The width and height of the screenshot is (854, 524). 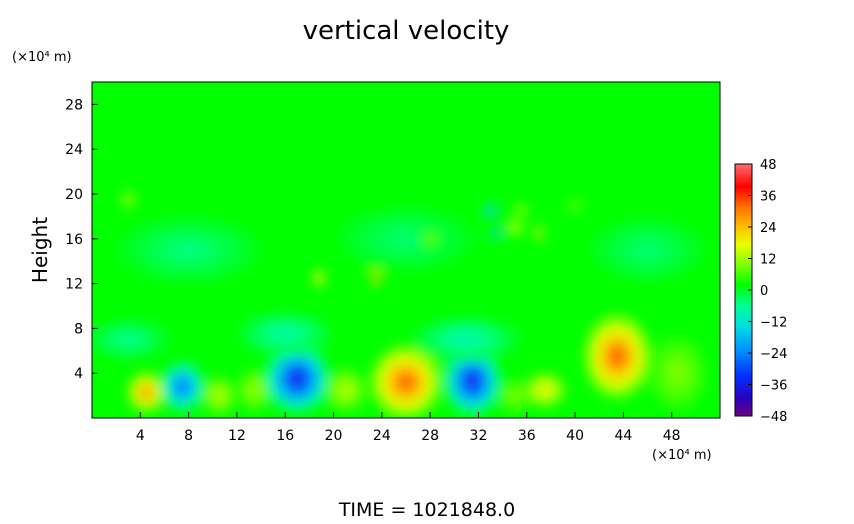 I want to click on y-axis-unit: (×10⁴ m), so click(x=42, y=57).